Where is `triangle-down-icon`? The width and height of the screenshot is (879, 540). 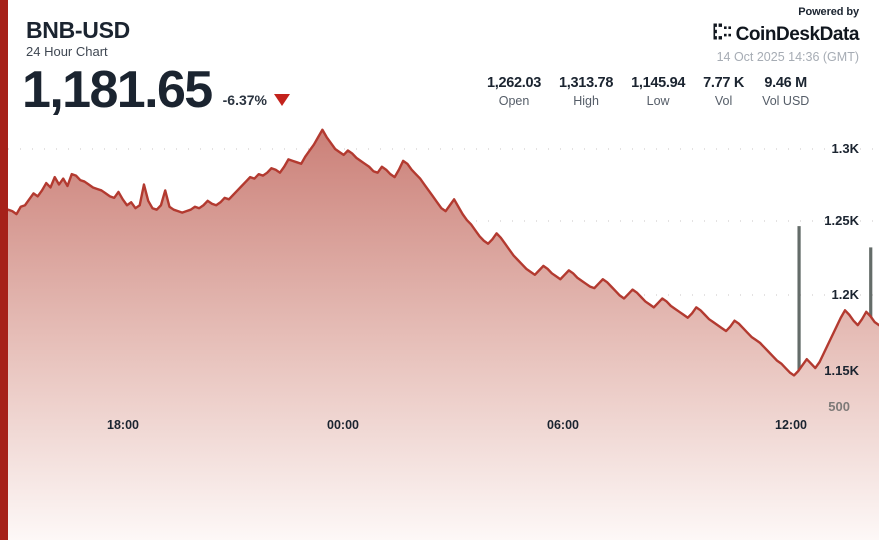 triangle-down-icon is located at coordinates (281, 100).